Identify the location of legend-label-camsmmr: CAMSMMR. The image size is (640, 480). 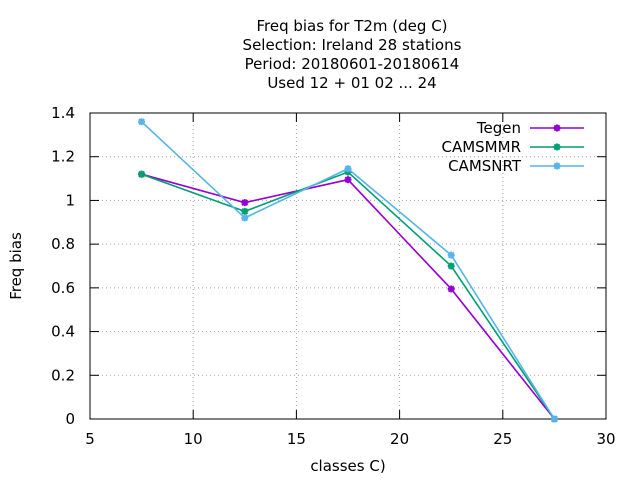
(481, 147).